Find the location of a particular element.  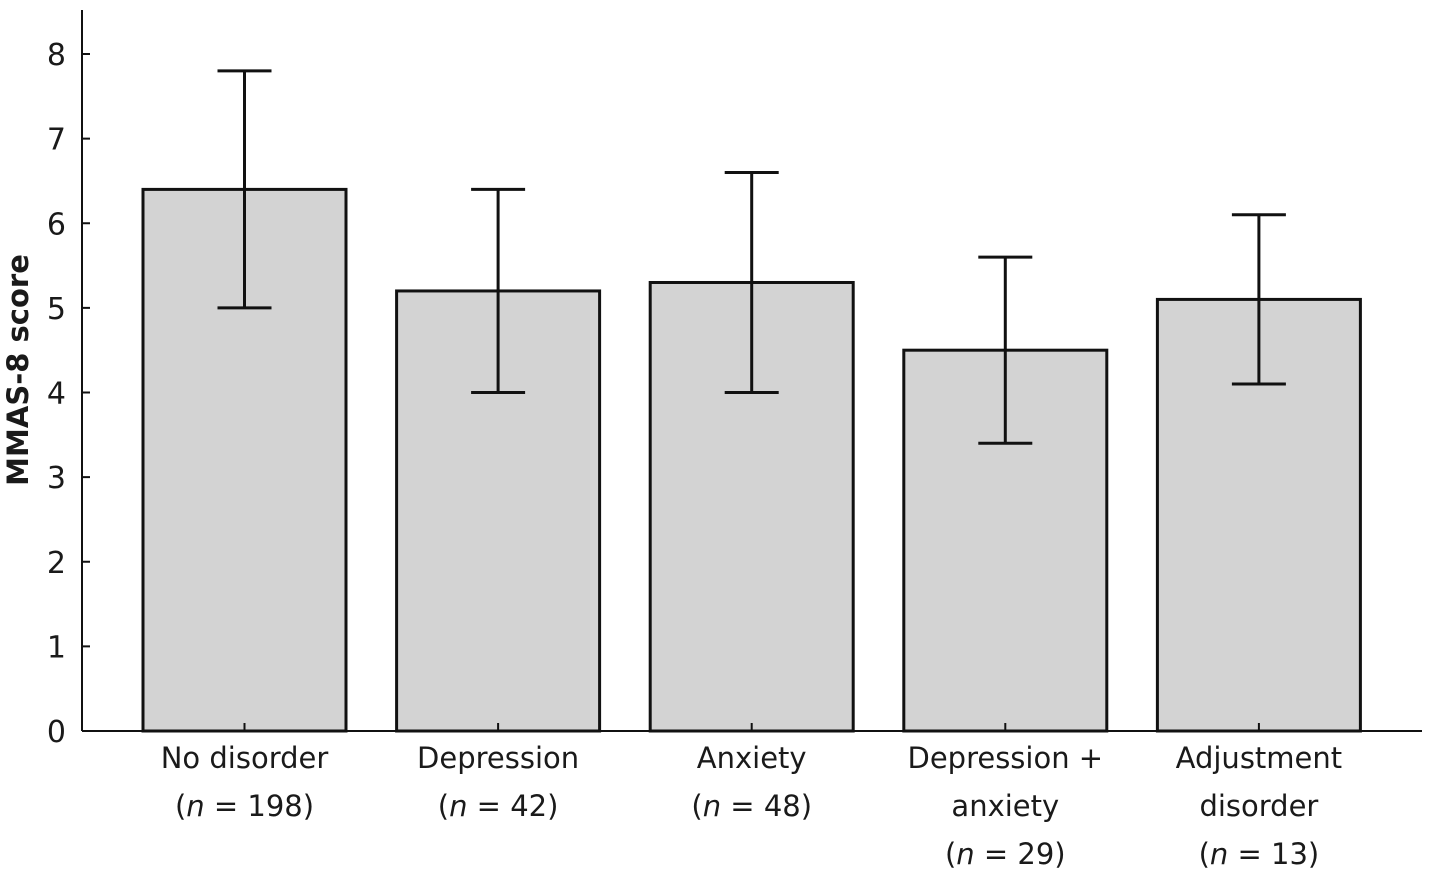

x-tick-label-n: (n = 48) is located at coordinates (751, 806).